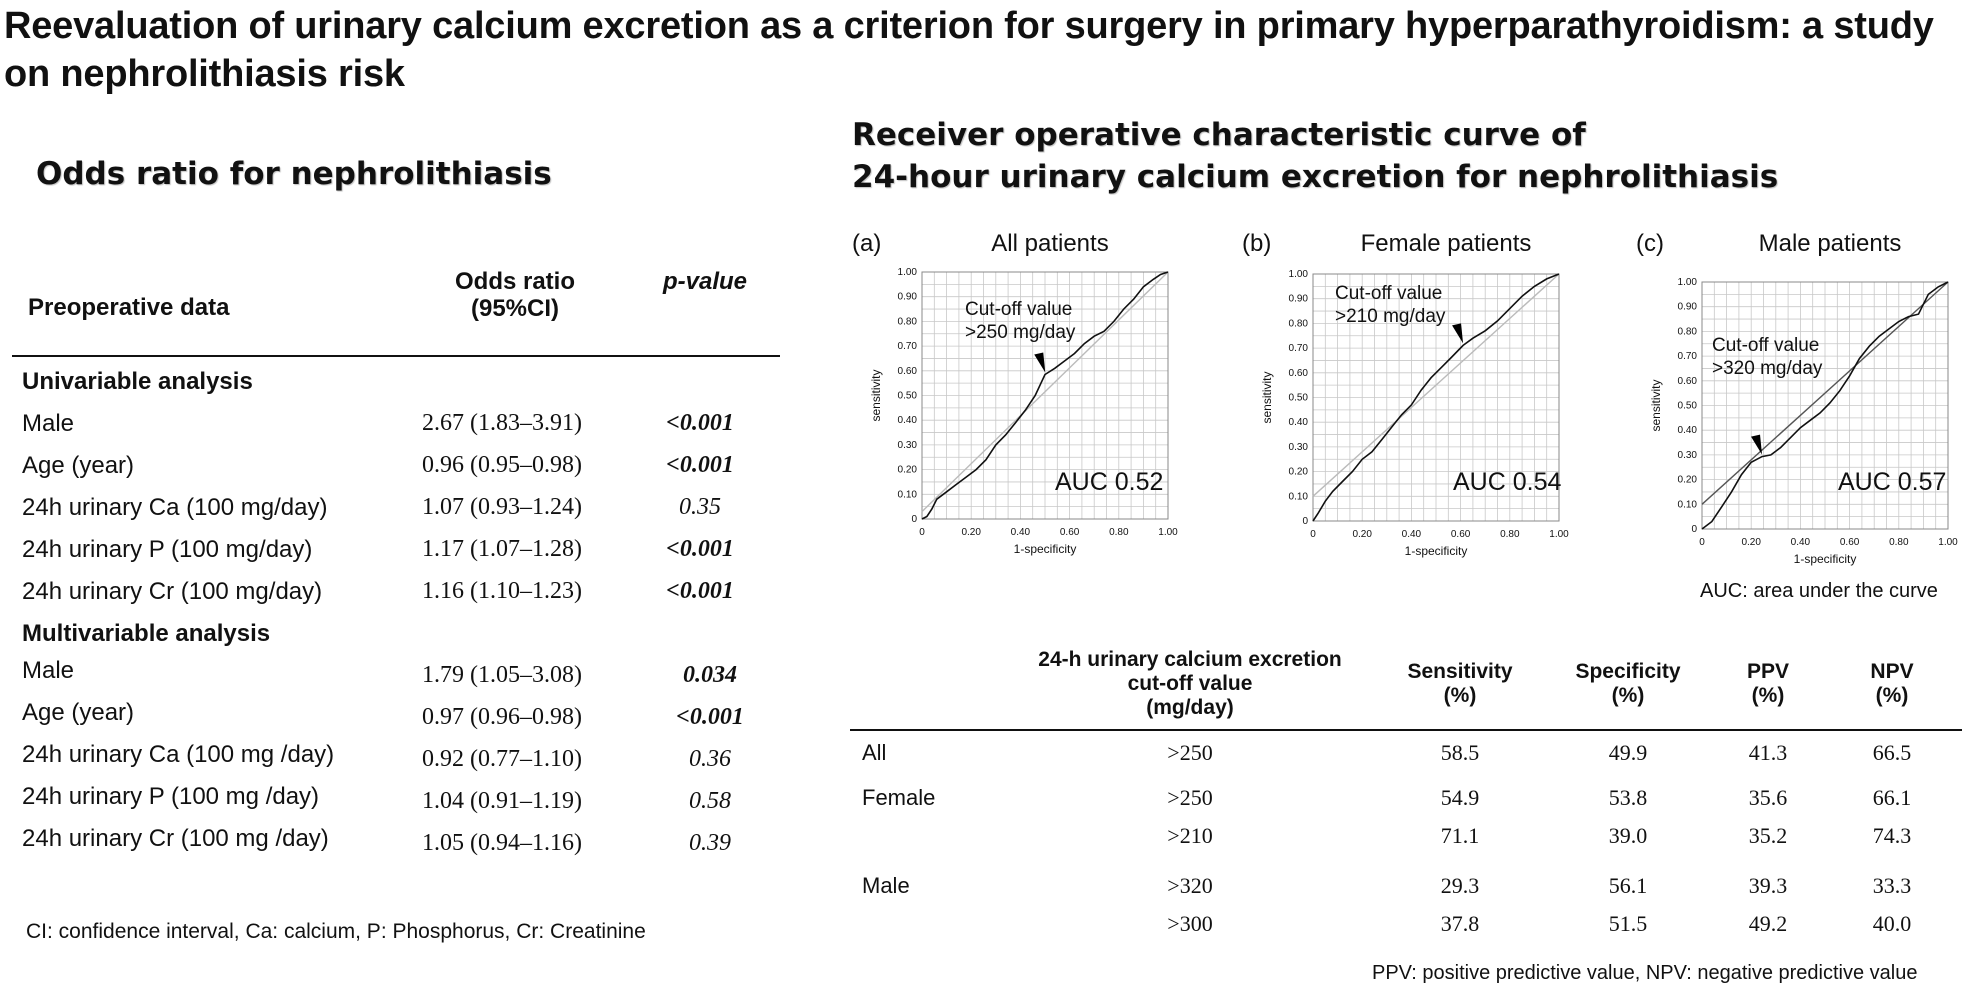 The width and height of the screenshot is (1968, 989). What do you see at coordinates (1688, 480) in the screenshot?
I see `y-tick-label: 0.20` at bounding box center [1688, 480].